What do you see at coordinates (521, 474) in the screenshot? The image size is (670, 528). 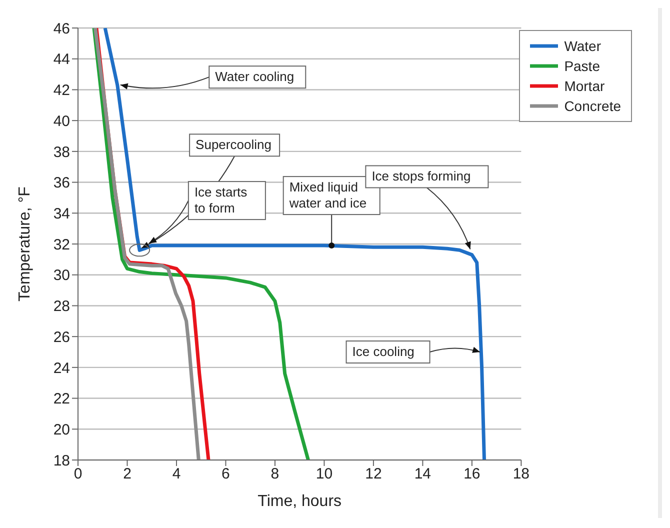 I see `x-tick-label: 18` at bounding box center [521, 474].